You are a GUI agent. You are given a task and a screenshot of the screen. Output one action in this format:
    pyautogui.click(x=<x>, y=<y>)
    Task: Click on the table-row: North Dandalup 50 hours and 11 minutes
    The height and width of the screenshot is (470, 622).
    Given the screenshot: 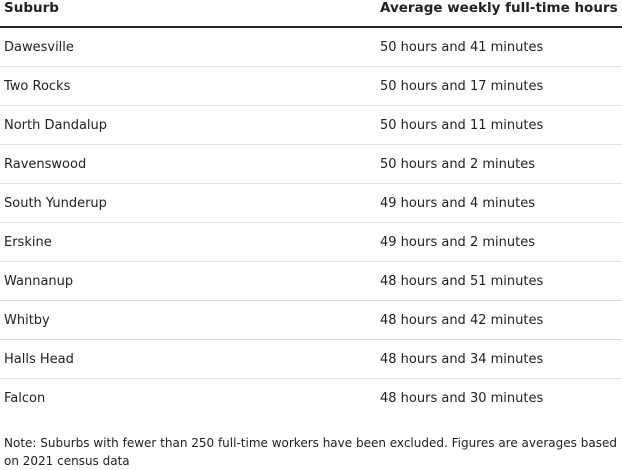 What is the action you would take?
    pyautogui.click(x=311, y=125)
    